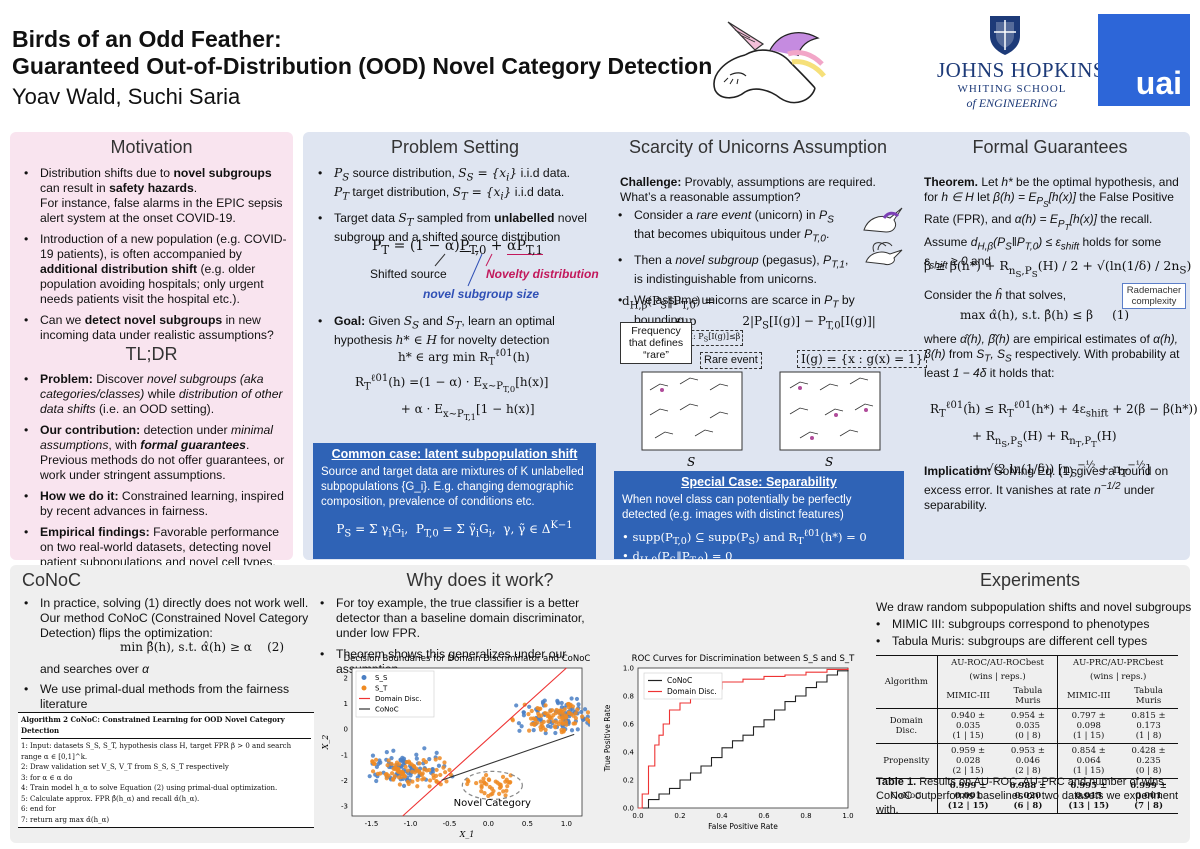 This screenshot has width=1200, height=849. I want to click on y-tick-label: 2, so click(346, 679).